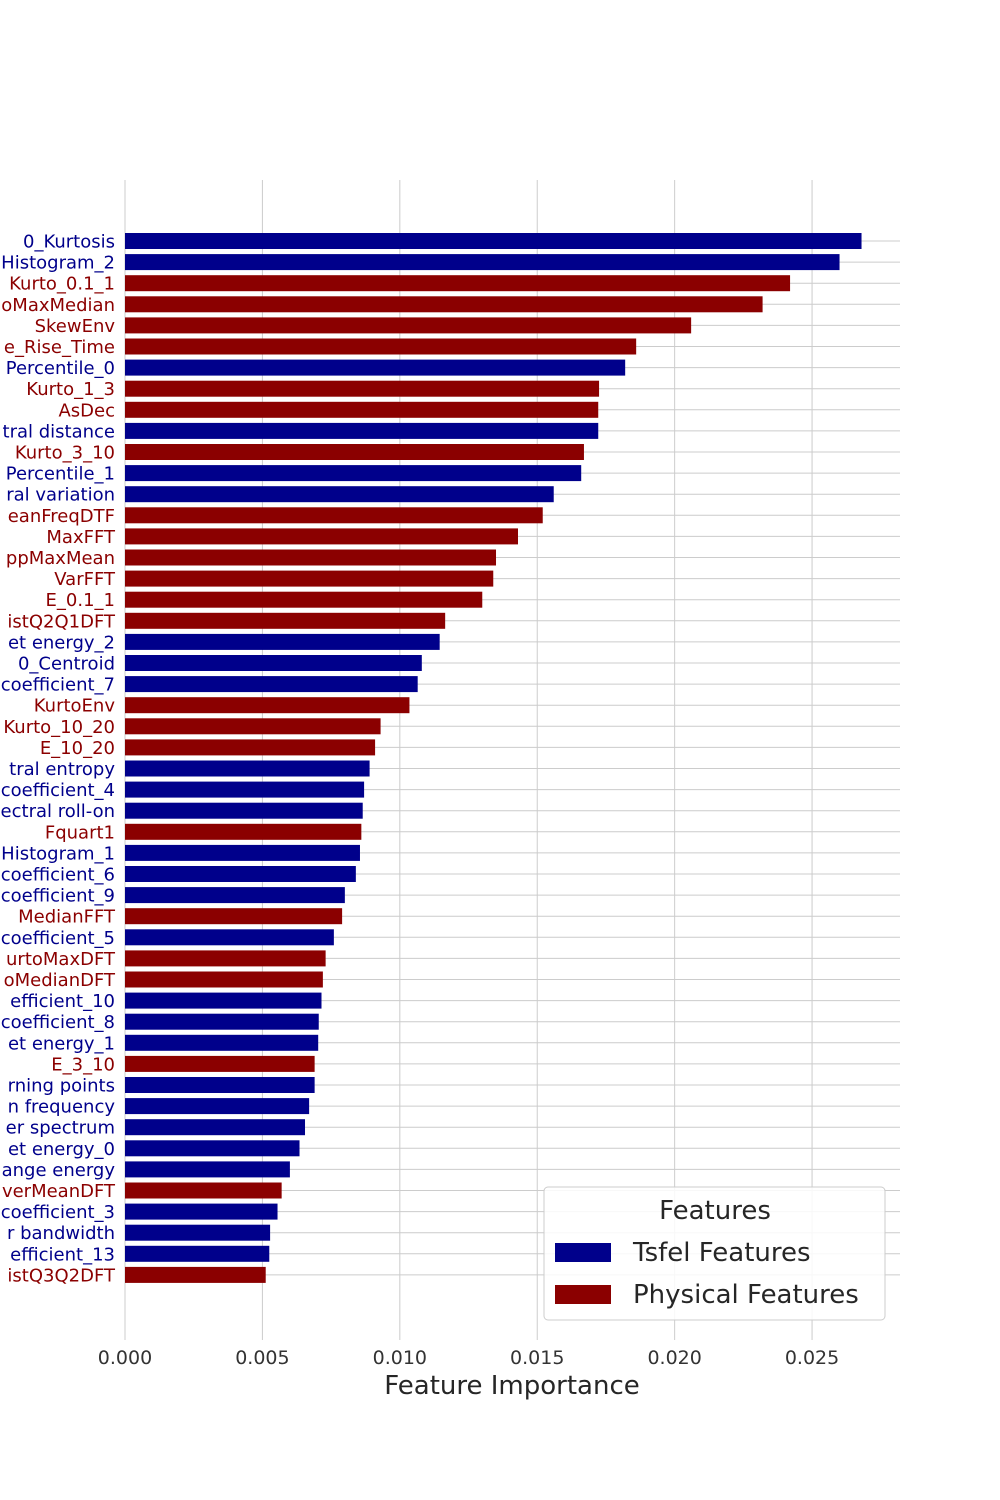 This screenshot has width=1000, height=1500. Describe the element at coordinates (85, 579) in the screenshot. I see `category-label: VarFFT` at that location.